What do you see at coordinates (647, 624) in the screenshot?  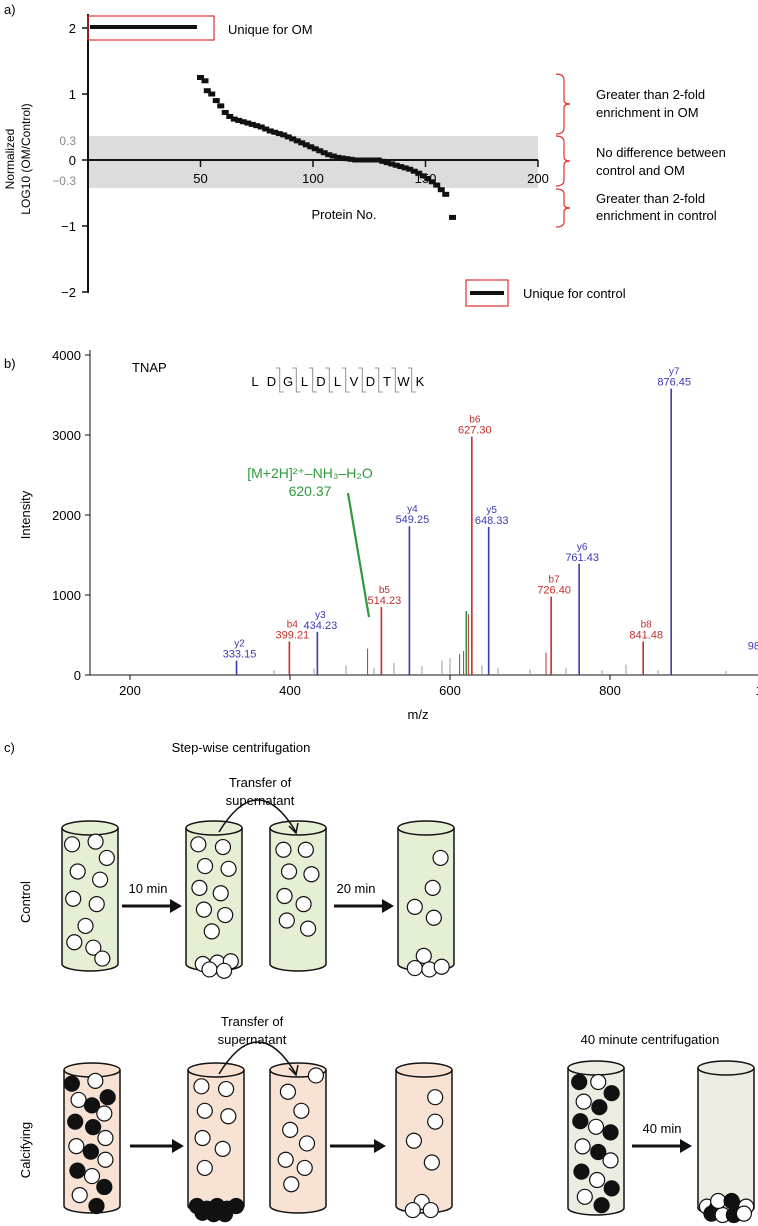 I see `peak-ion-label: b8` at bounding box center [647, 624].